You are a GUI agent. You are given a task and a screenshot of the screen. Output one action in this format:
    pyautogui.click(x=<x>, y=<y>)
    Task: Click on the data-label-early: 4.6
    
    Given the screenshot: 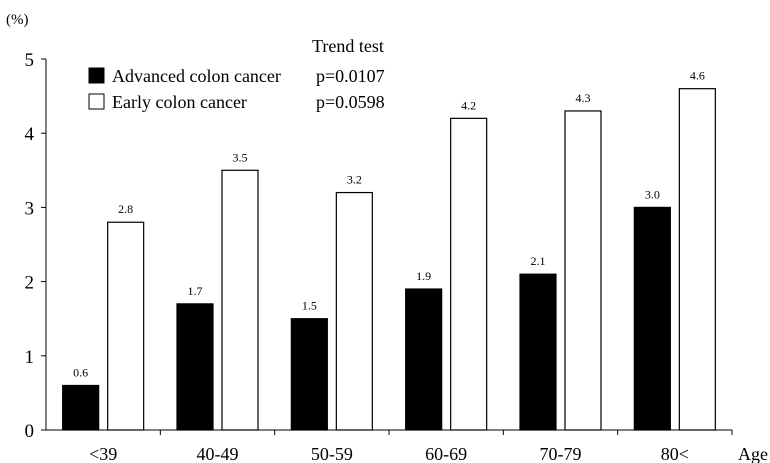 What is the action you would take?
    pyautogui.click(x=697, y=76)
    